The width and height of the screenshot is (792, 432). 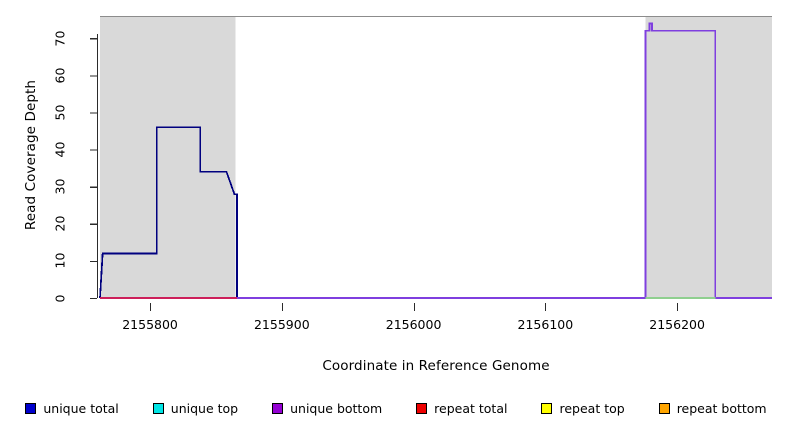 I want to click on x-tick-label: 2156000, so click(x=413, y=324).